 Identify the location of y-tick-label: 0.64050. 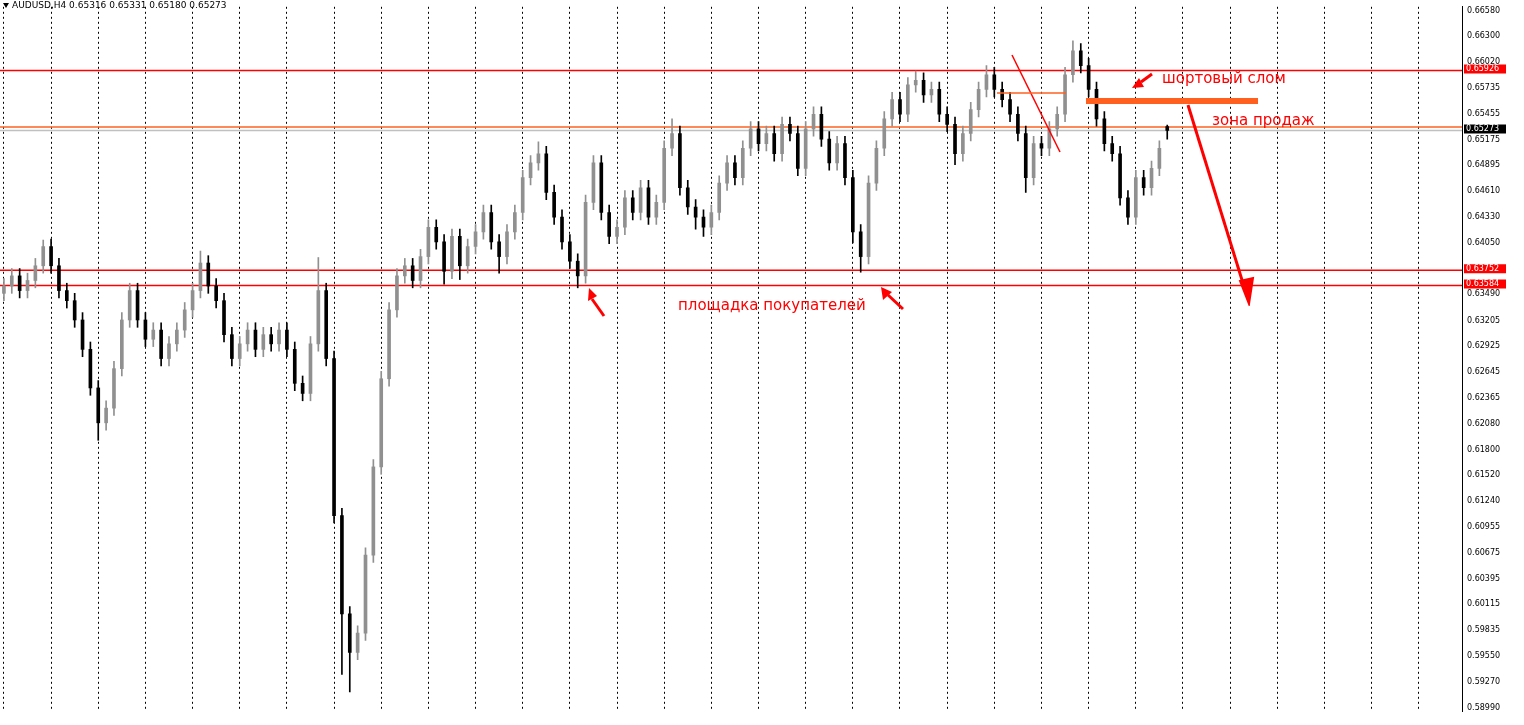
(1484, 242).